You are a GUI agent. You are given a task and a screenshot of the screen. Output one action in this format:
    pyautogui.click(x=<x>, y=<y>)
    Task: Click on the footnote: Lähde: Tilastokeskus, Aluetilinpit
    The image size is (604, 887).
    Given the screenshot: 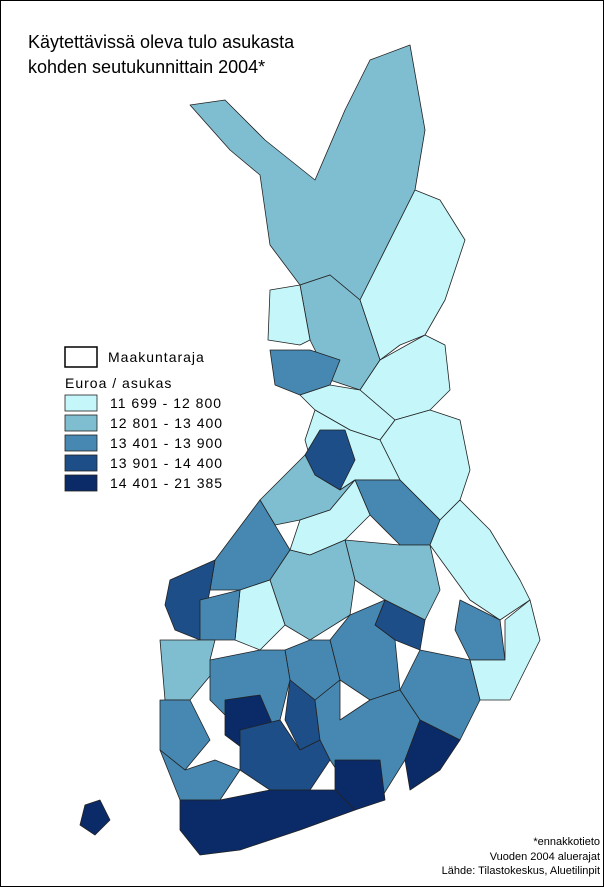 What is the action you would take?
    pyautogui.click(x=521, y=871)
    